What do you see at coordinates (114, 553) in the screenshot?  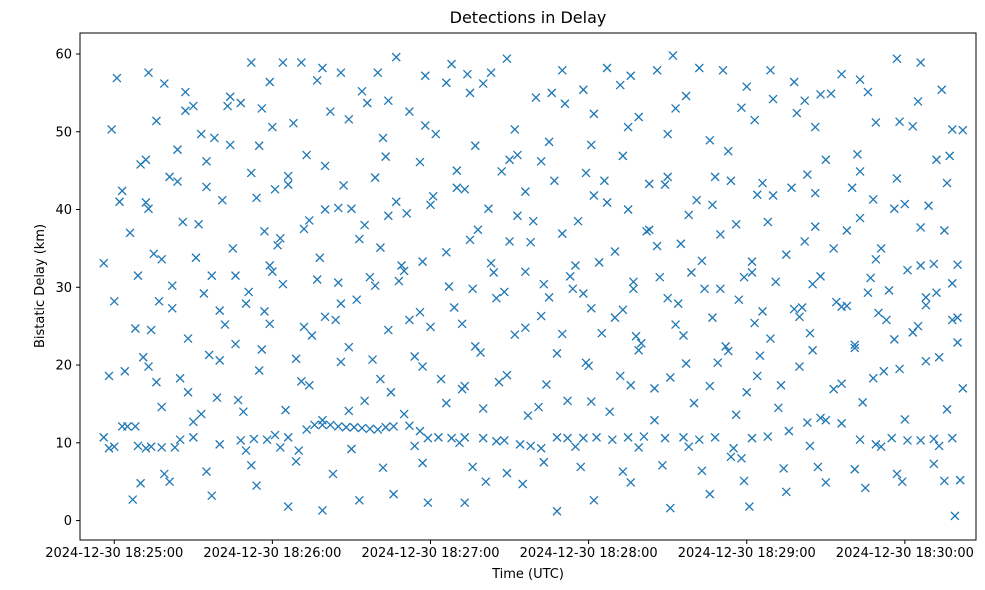 I see `x-tick-label: 2024-12-30 18:25:00` at bounding box center [114, 553].